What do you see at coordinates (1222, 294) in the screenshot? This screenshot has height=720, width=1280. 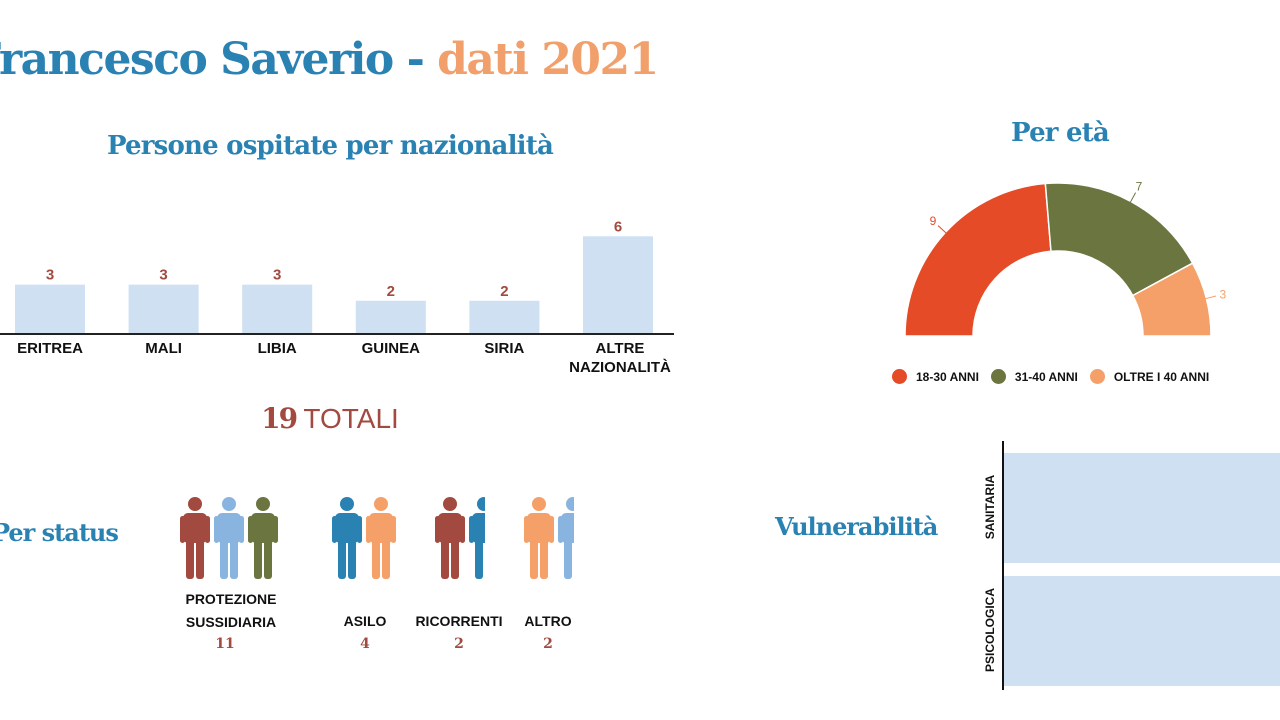 I see `donut-value-label-2: 3` at bounding box center [1222, 294].